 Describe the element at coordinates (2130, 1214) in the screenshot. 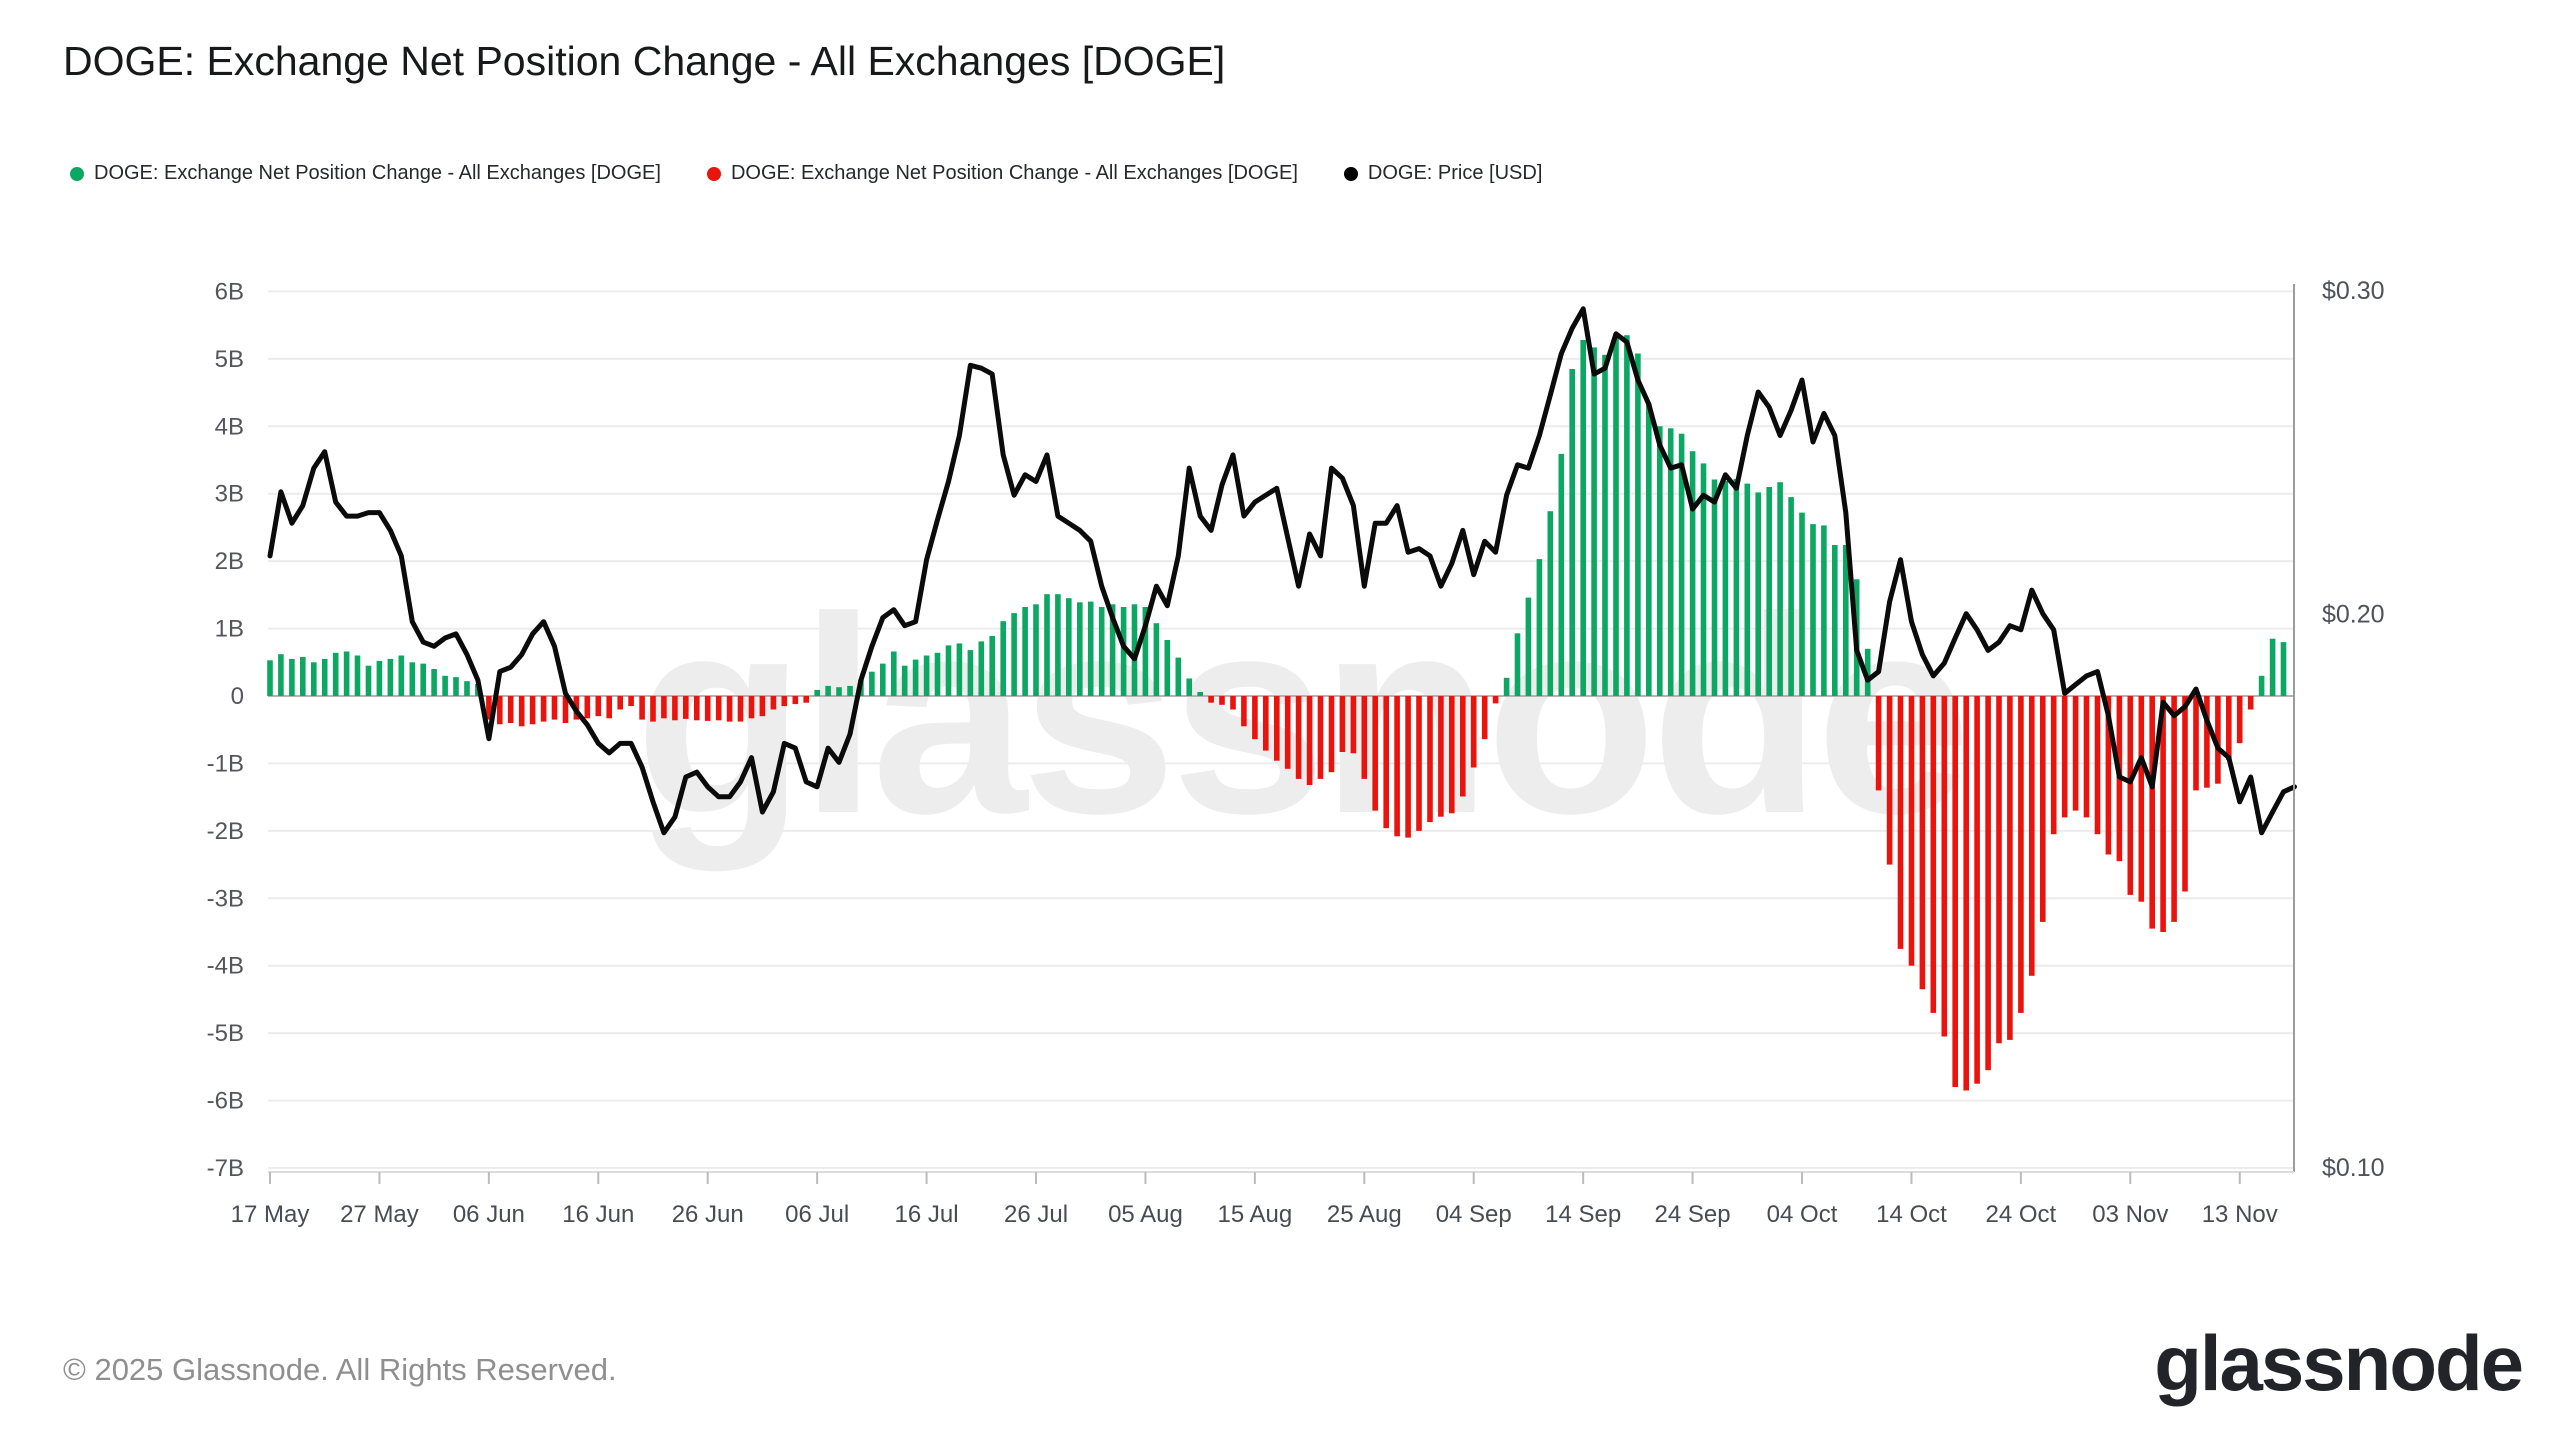

I see `x-tick-label: 03 Nov` at that location.